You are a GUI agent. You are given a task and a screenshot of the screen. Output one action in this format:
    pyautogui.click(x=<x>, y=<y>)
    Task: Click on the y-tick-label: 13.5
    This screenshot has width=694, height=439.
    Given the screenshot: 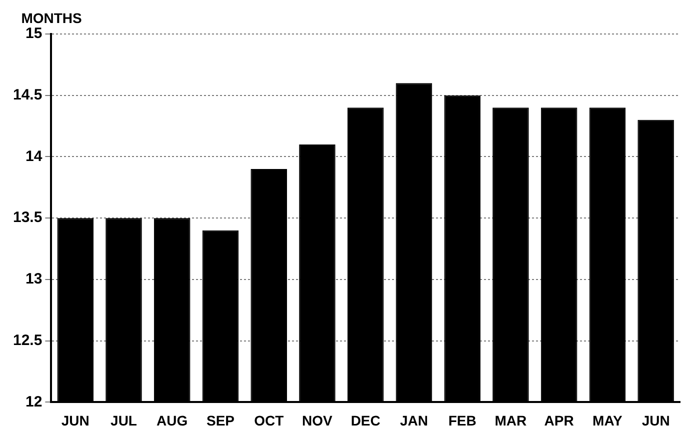 What is the action you would take?
    pyautogui.click(x=27, y=217)
    